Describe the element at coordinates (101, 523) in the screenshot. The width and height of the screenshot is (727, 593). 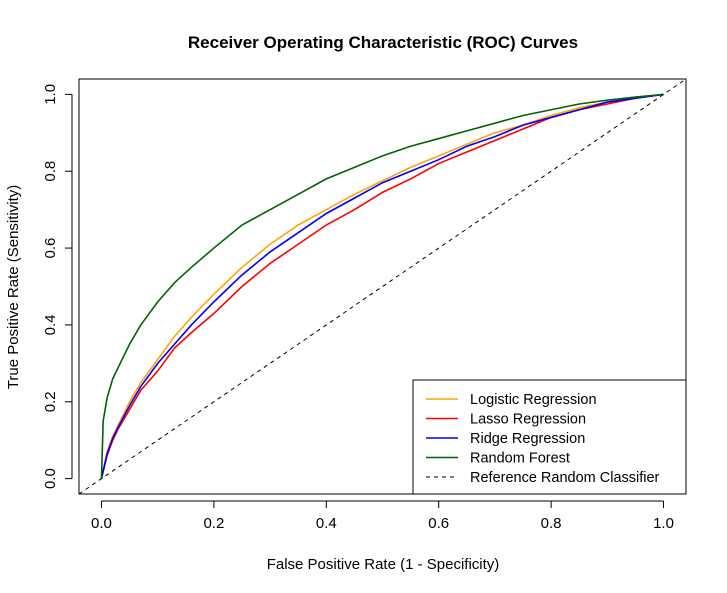
I see `x-tick-label: 0.0` at that location.